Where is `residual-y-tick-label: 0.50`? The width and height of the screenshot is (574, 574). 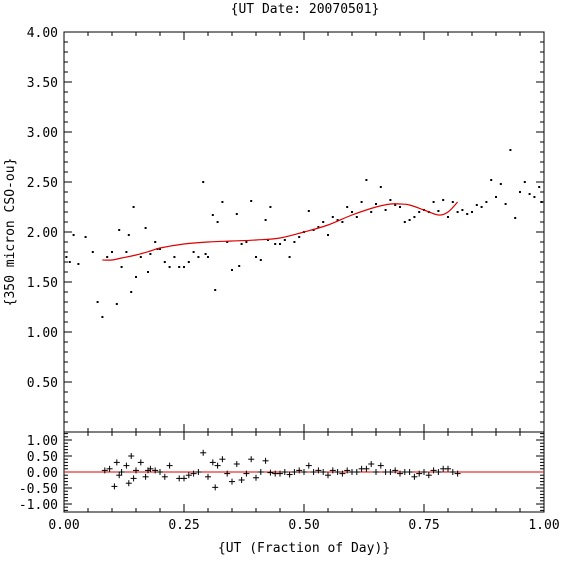
residual-y-tick-label: 0.50 is located at coordinates (42, 457).